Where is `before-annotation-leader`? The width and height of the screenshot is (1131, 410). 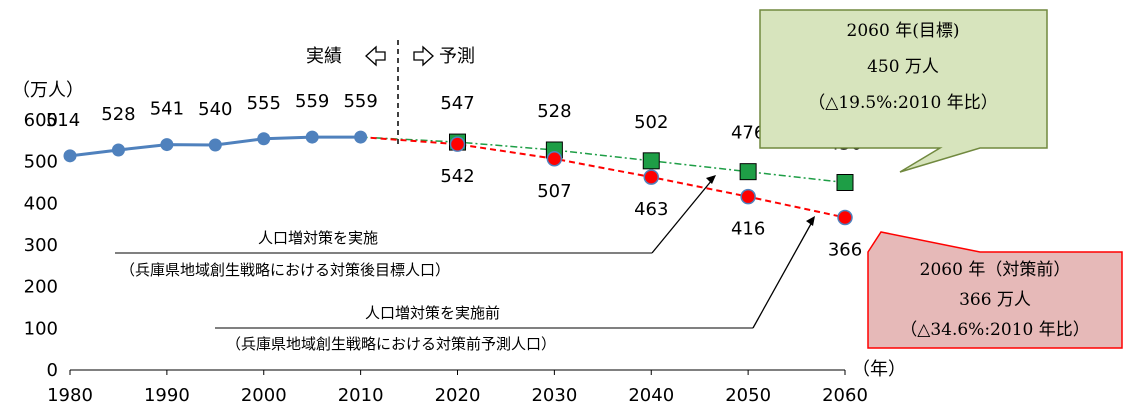
before-annotation-leader is located at coordinates (782, 275).